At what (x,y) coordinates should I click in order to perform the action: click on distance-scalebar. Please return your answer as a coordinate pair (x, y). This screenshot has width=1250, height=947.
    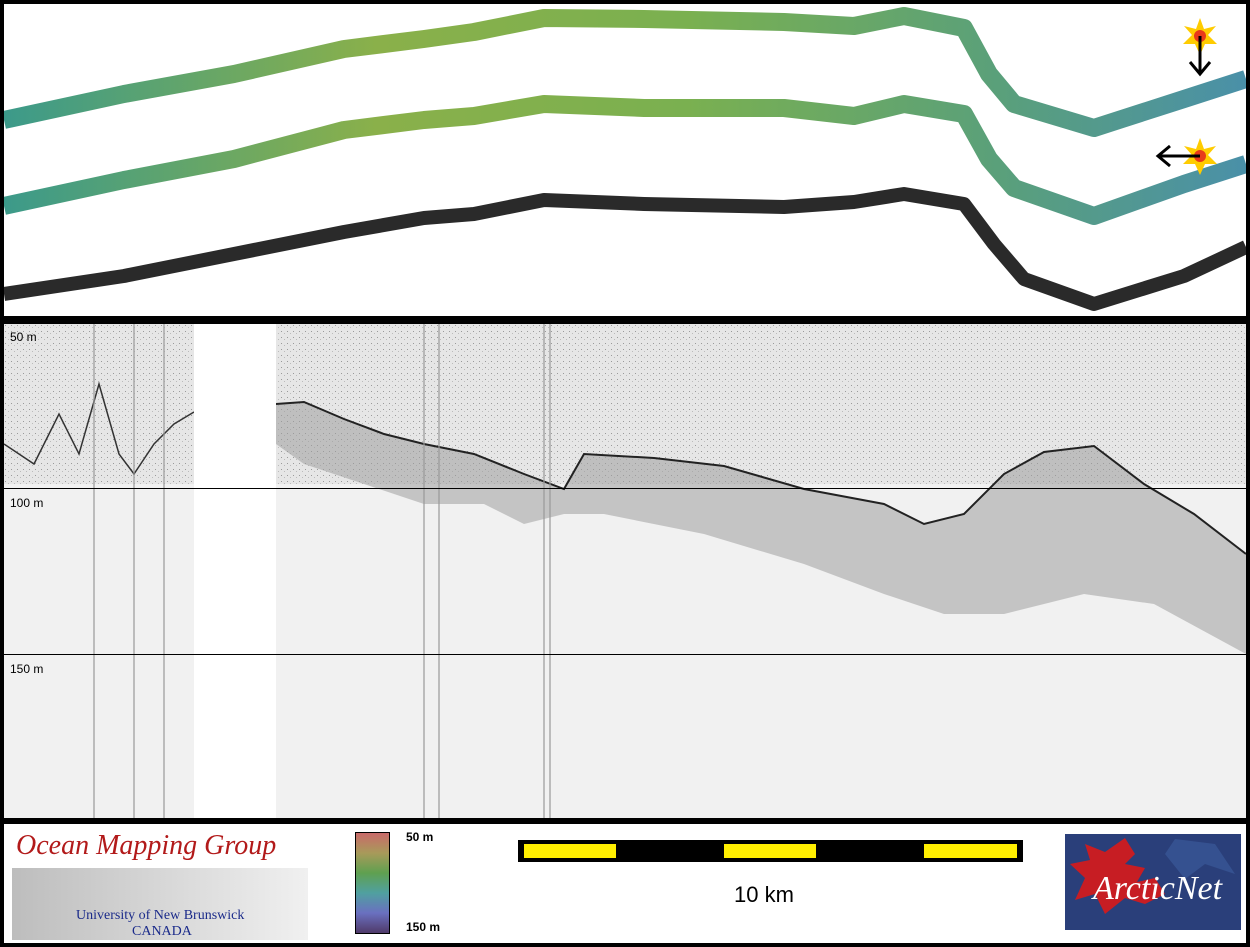
    Looking at the image, I should click on (770, 851).